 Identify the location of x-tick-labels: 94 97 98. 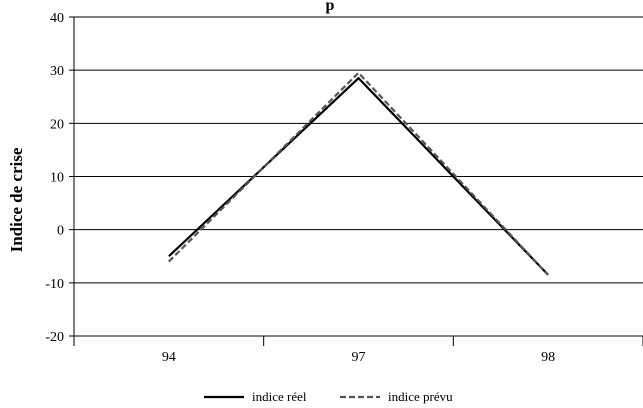
(358, 357).